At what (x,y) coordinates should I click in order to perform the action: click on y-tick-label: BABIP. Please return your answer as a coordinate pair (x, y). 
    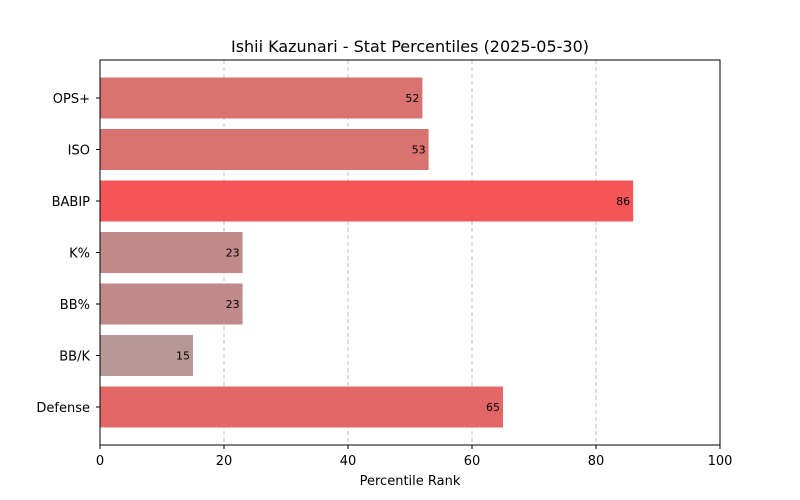
    Looking at the image, I should click on (71, 202).